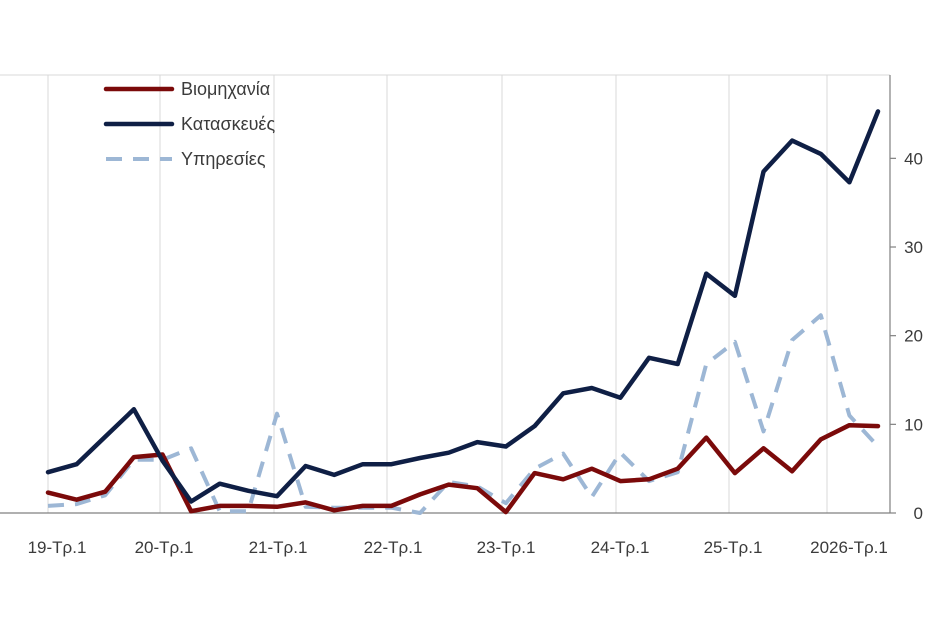 The width and height of the screenshot is (940, 630). I want to click on x-tick-label-3: 22-Τρ.1, so click(393, 547).